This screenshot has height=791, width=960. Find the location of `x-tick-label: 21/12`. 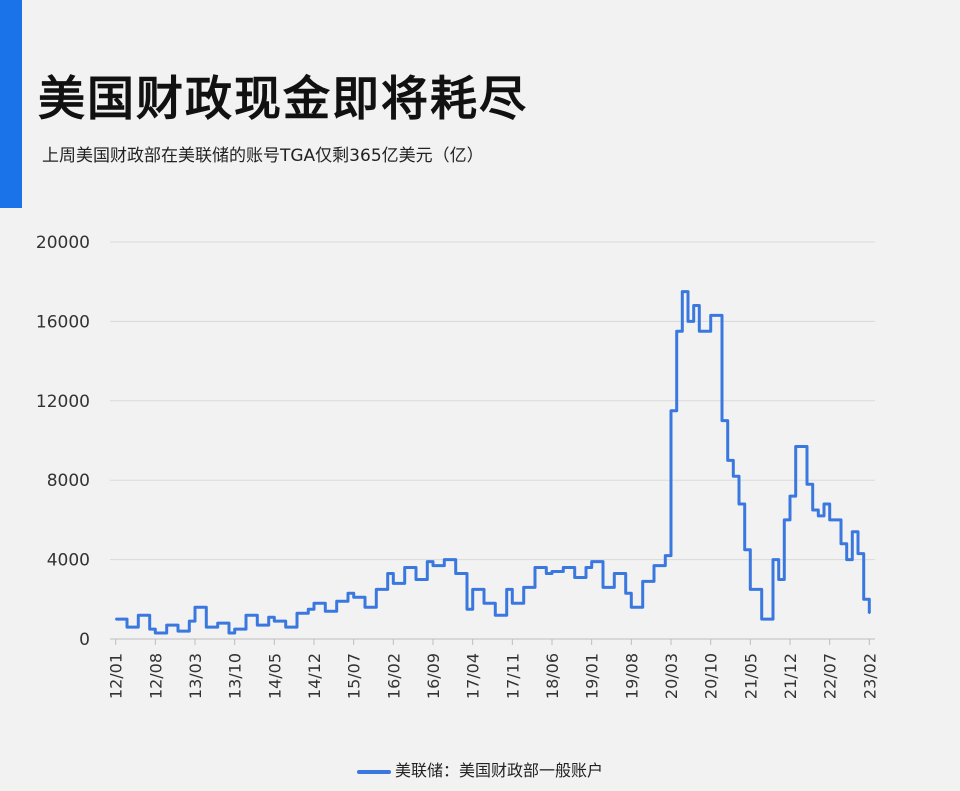

x-tick-label: 21/12 is located at coordinates (790, 676).